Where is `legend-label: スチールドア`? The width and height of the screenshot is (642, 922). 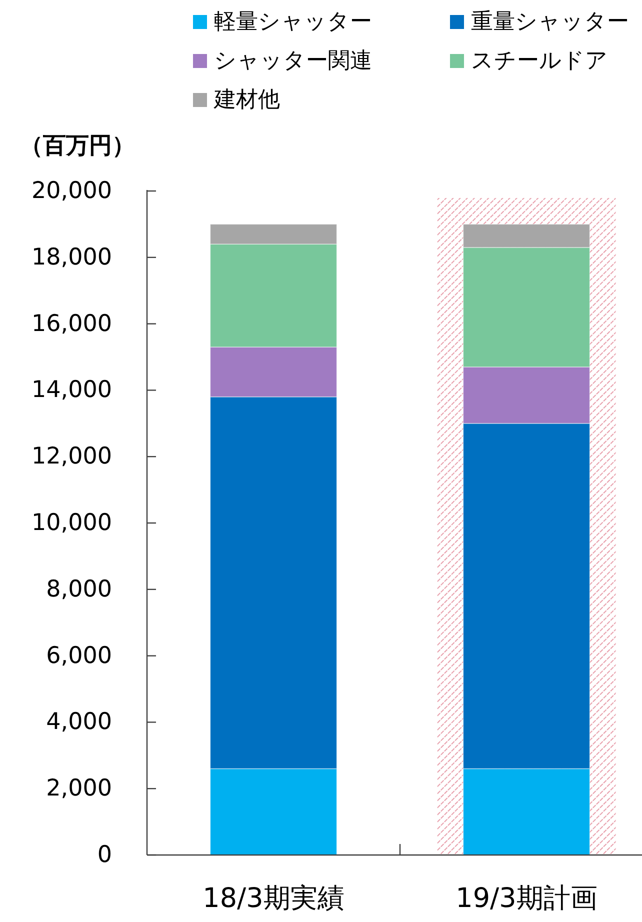 legend-label: スチールドア is located at coordinates (539, 61).